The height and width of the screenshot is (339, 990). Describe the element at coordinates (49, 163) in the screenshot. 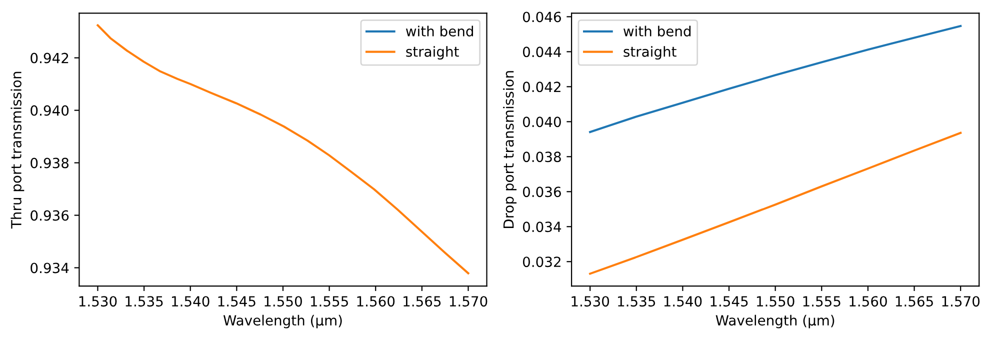

I see `y-tick-label: 0.938` at that location.